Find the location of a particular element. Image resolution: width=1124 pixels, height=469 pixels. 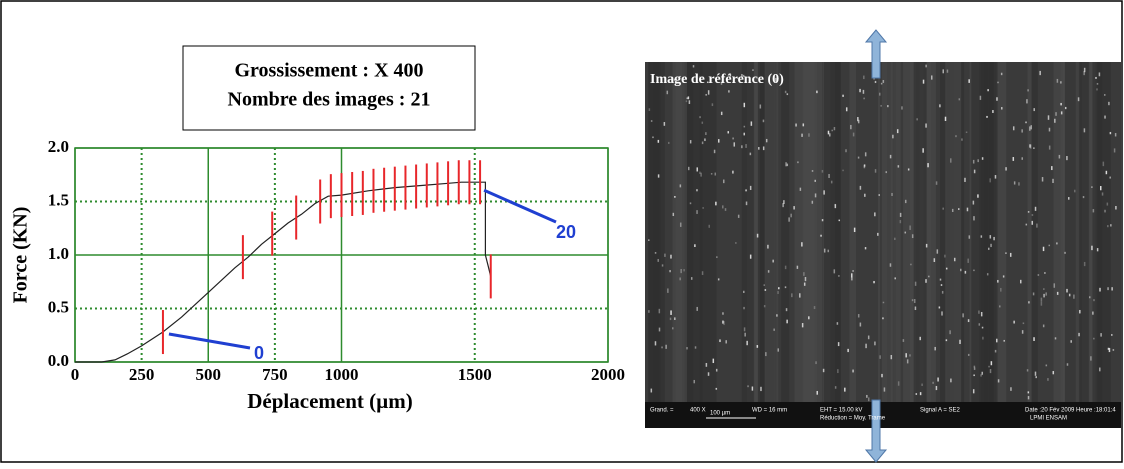

x-tick-label: 1500 is located at coordinates (475, 374).